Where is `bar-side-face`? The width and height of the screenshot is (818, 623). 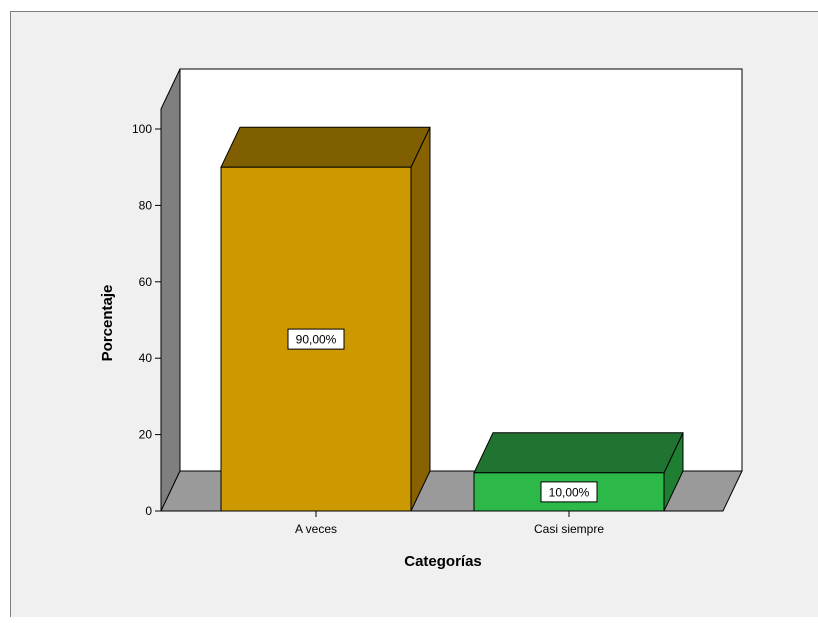 bar-side-face is located at coordinates (420, 319).